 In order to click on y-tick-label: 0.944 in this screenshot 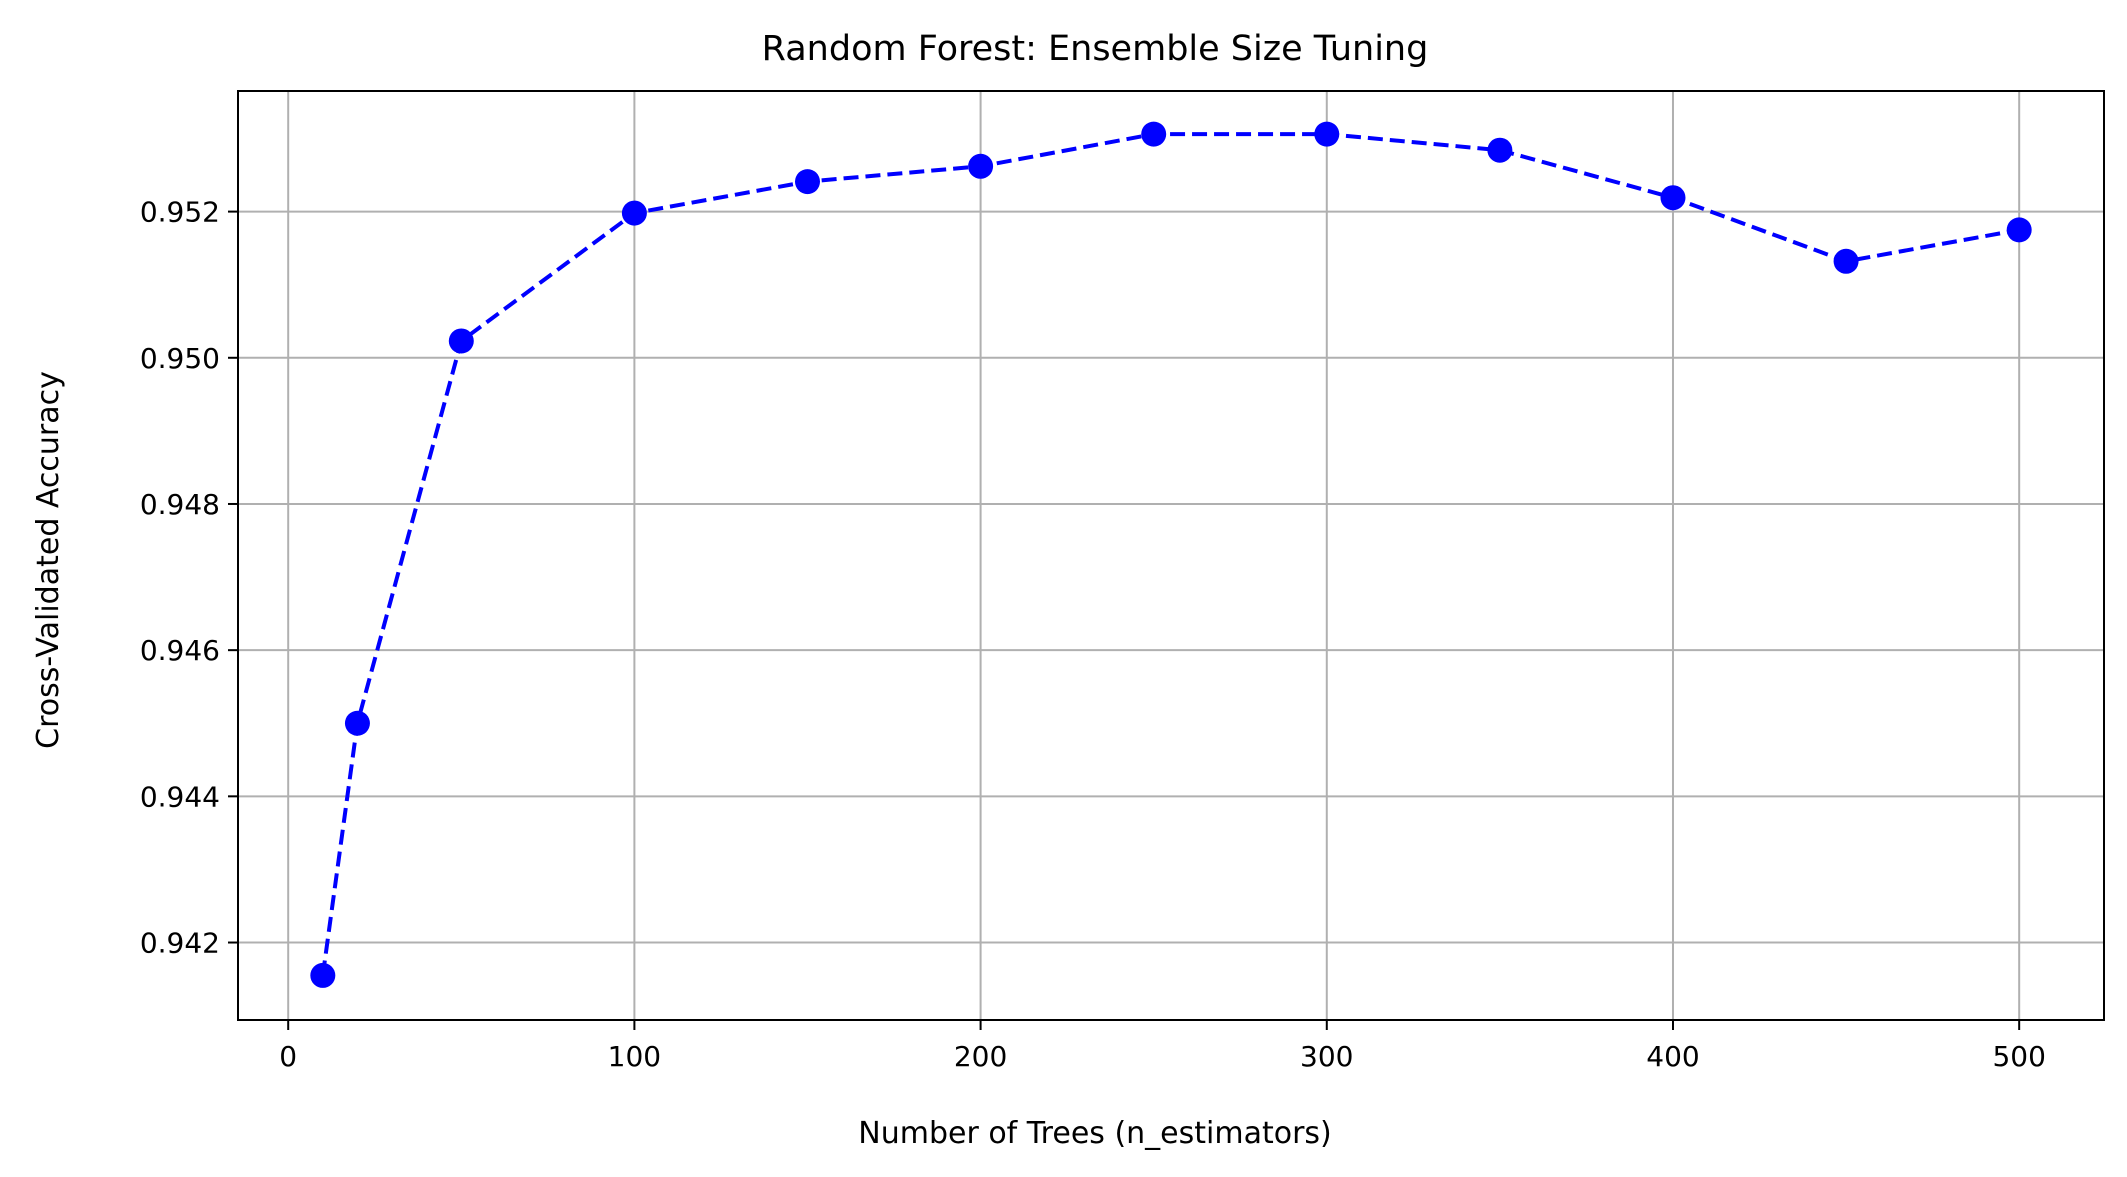, I will do `click(180, 796)`.